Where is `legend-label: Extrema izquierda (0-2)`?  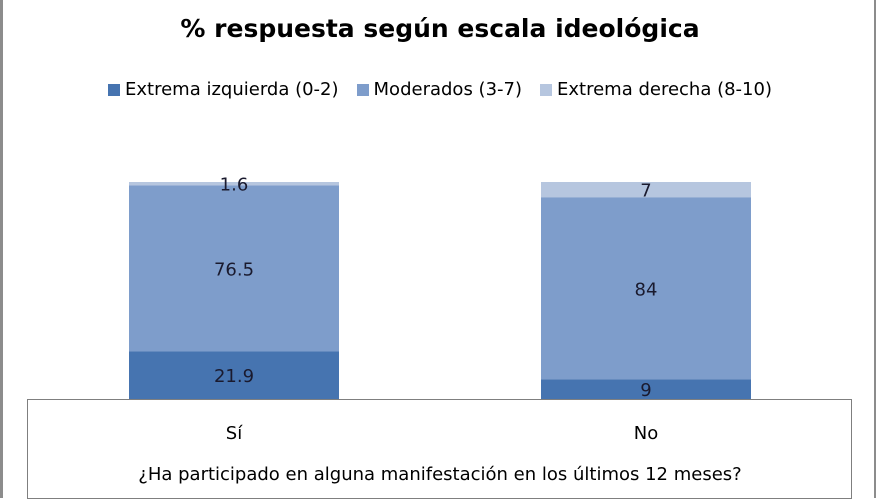
legend-label: Extrema izquierda (0-2) is located at coordinates (232, 89).